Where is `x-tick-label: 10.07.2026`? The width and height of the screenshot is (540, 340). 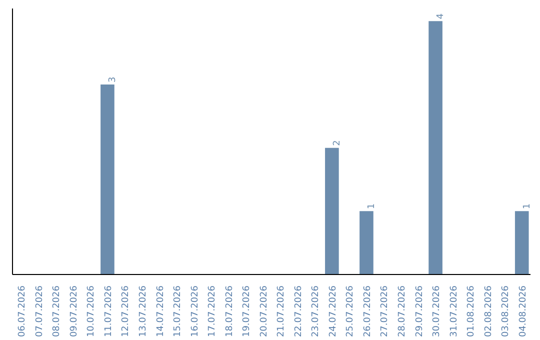 x-tick-label: 10.07.2026 is located at coordinates (91, 311).